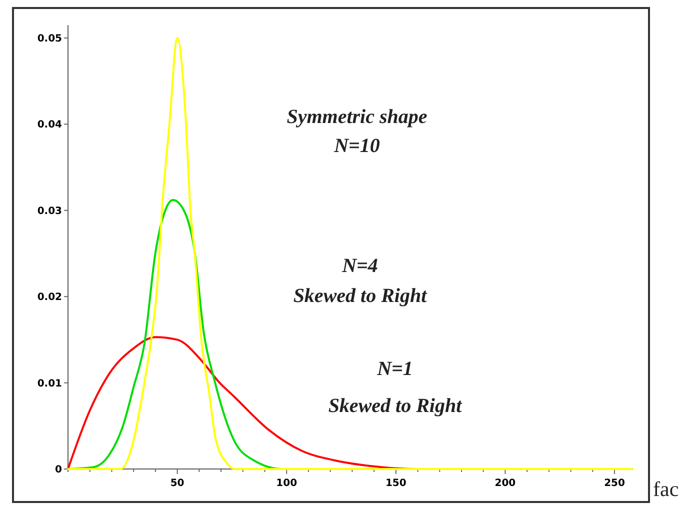 This screenshot has height=508, width=691. Describe the element at coordinates (49, 298) in the screenshot. I see `y-tick-label: 0.02` at that location.